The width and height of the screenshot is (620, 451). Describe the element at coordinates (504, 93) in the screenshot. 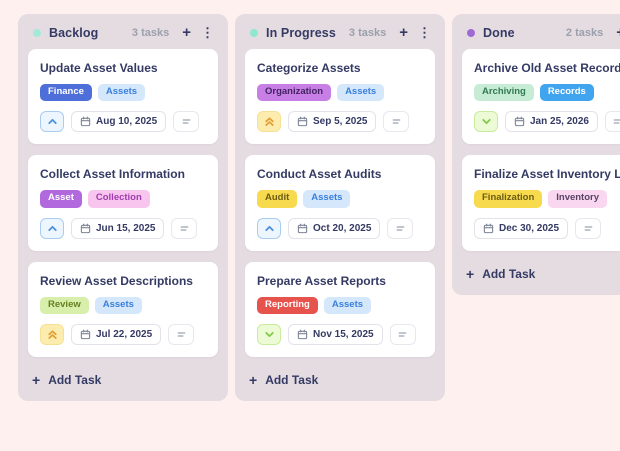

I see `task-tag: Archiving` at that location.